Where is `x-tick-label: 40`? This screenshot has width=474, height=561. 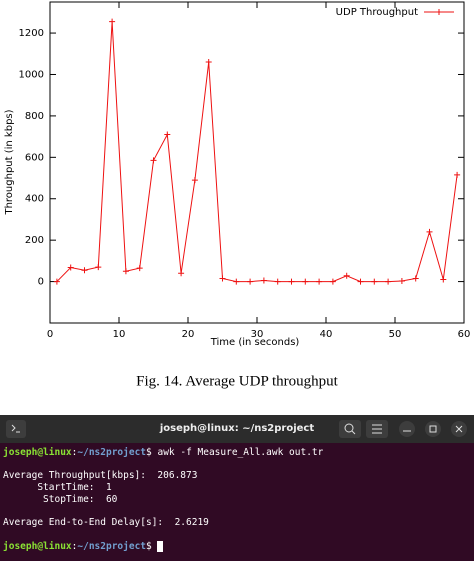 x-tick-label: 40 is located at coordinates (326, 334).